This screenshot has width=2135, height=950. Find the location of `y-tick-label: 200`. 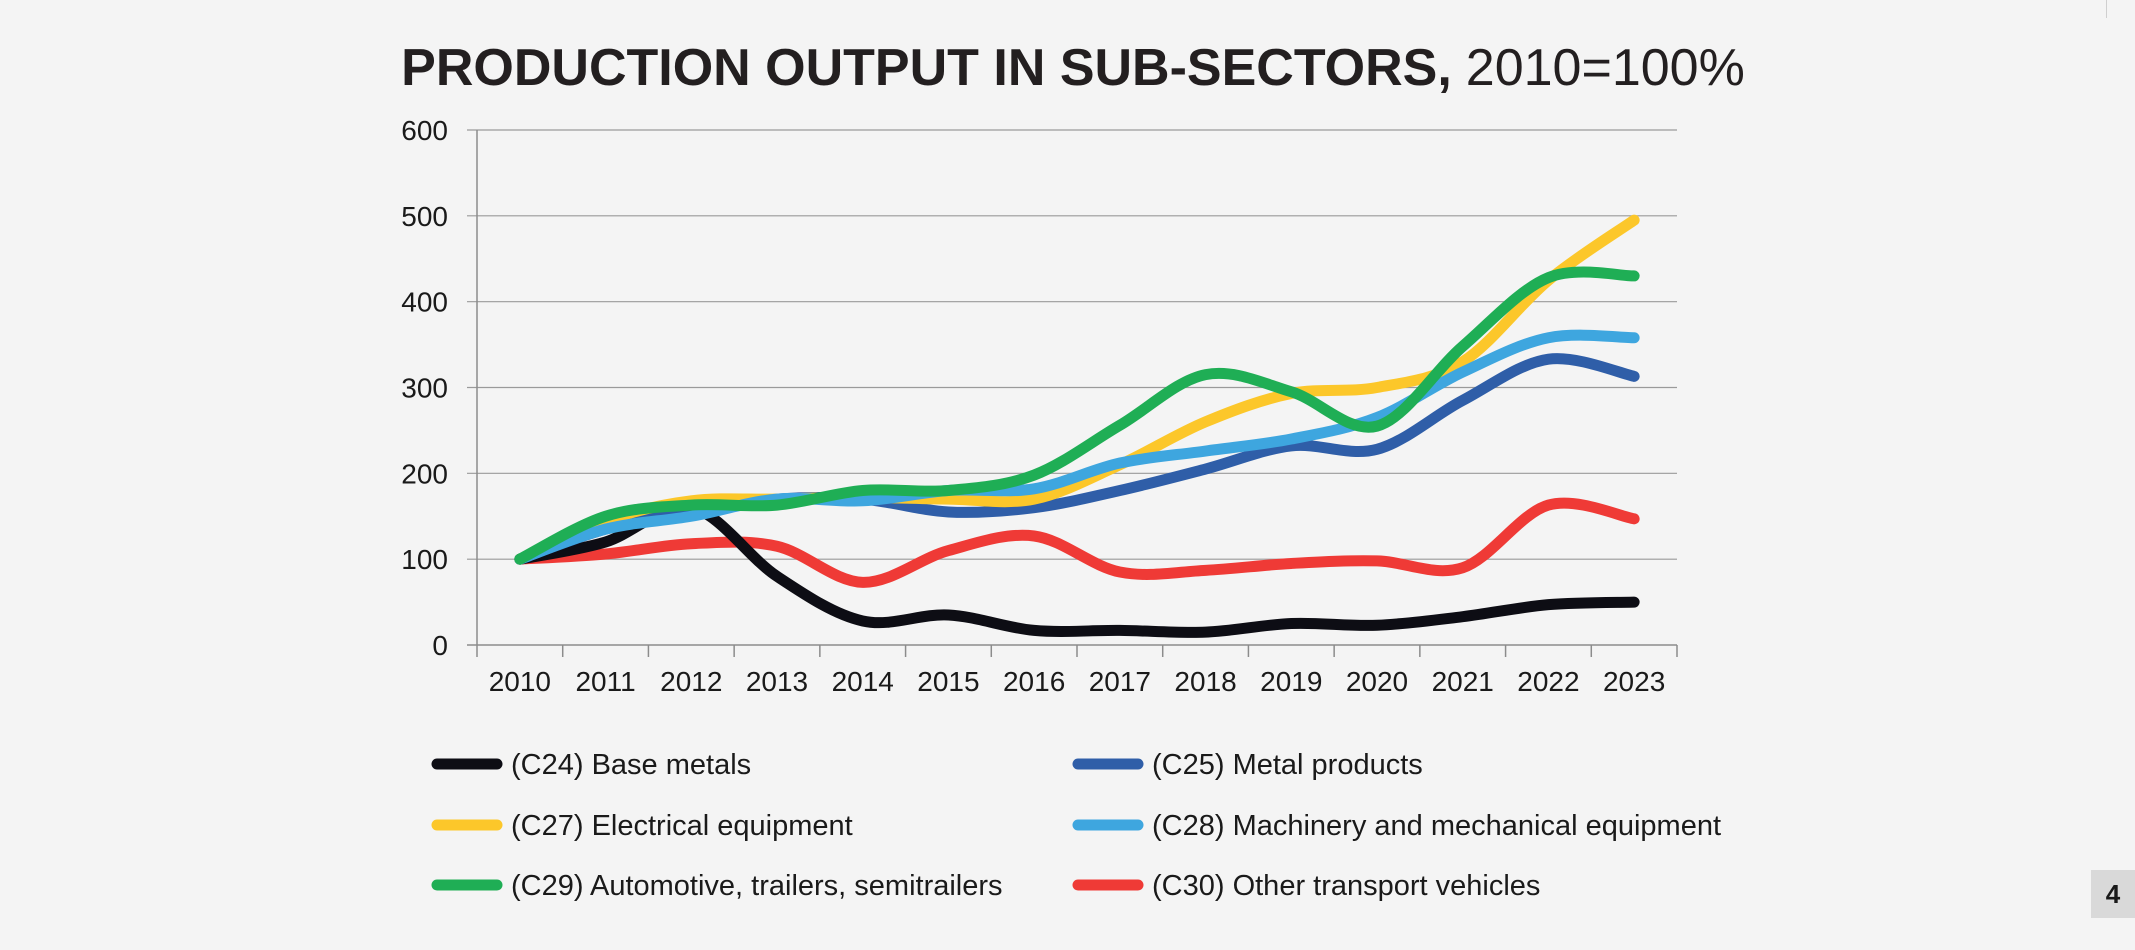

y-tick-label: 200 is located at coordinates (424, 473).